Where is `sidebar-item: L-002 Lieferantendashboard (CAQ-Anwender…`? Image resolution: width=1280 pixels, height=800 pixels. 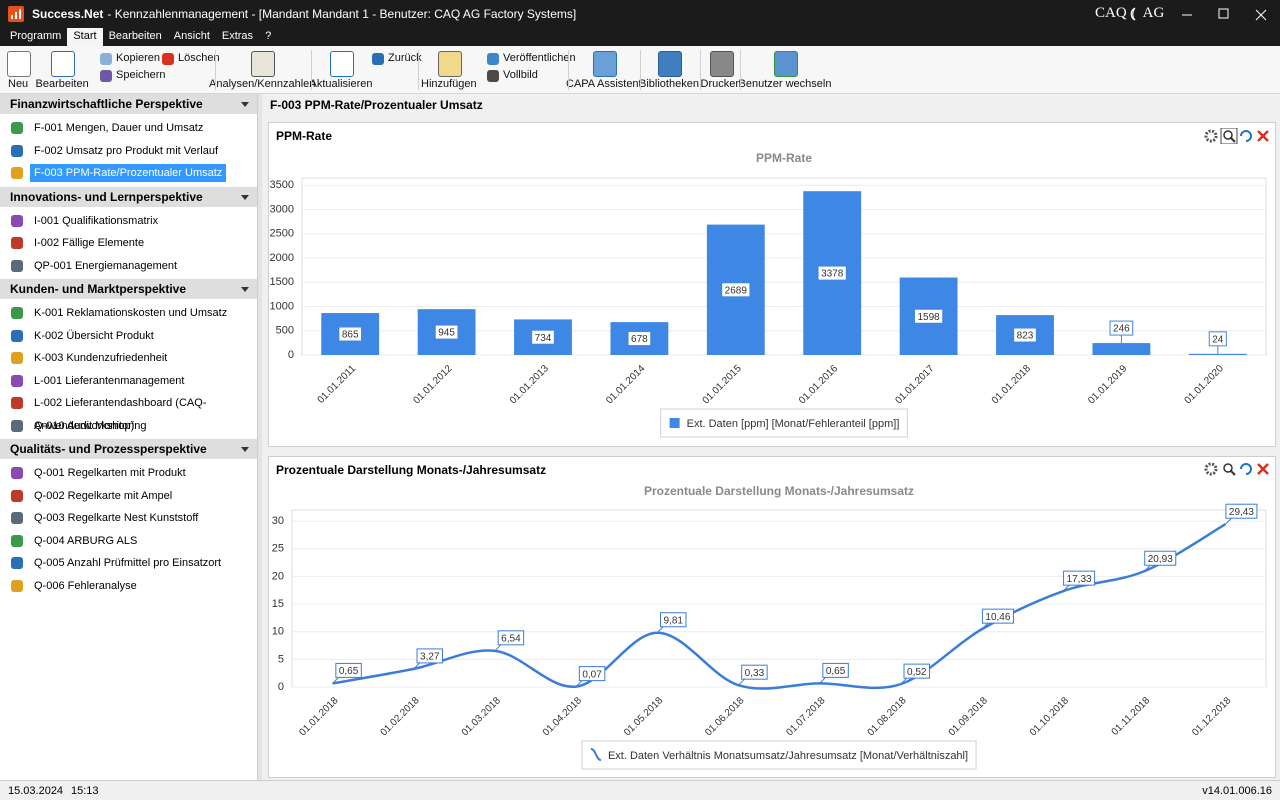
sidebar-item: L-002 Lieferantendashboard (CAQ-Anwender… is located at coordinates (128, 412).